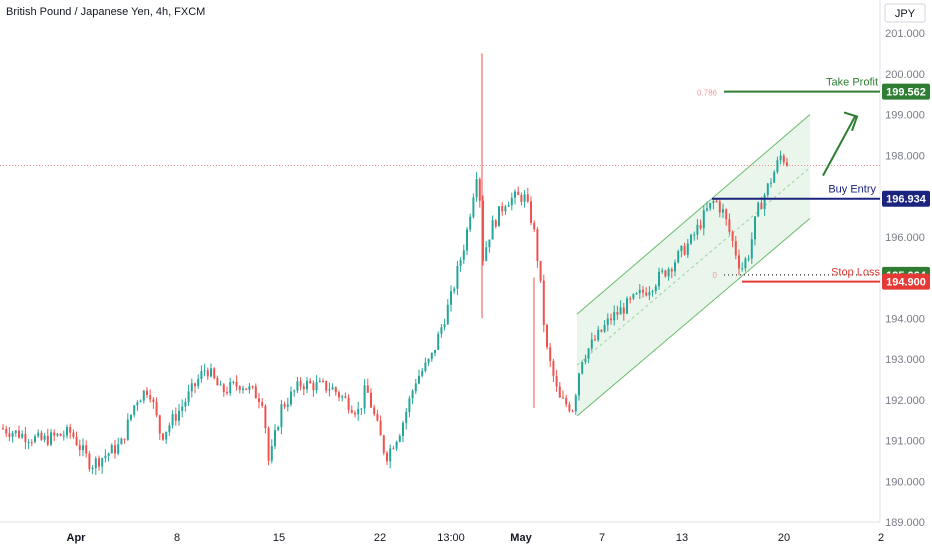 Image resolution: width=932 pixels, height=555 pixels. I want to click on take-profit-price: 199.562, so click(906, 93).